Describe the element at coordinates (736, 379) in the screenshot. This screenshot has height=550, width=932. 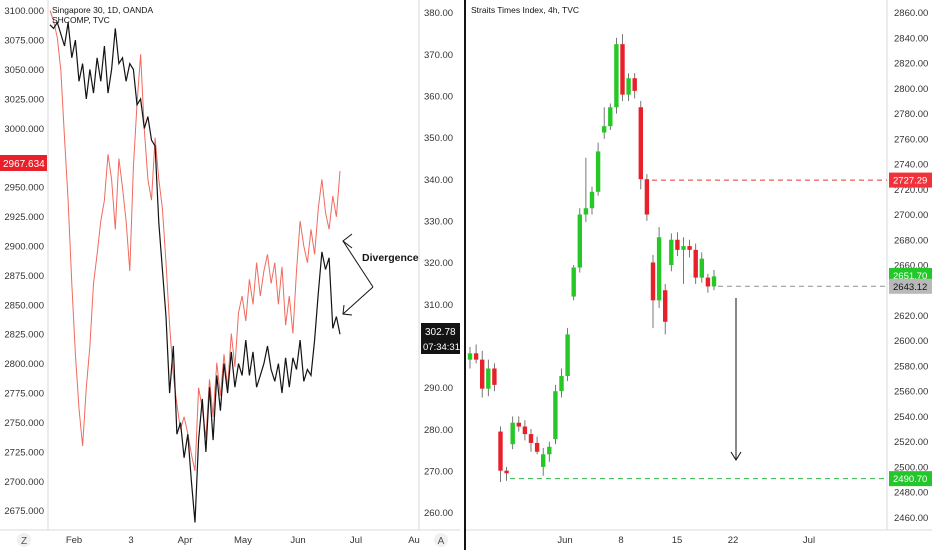
I see `projection-arrow` at that location.